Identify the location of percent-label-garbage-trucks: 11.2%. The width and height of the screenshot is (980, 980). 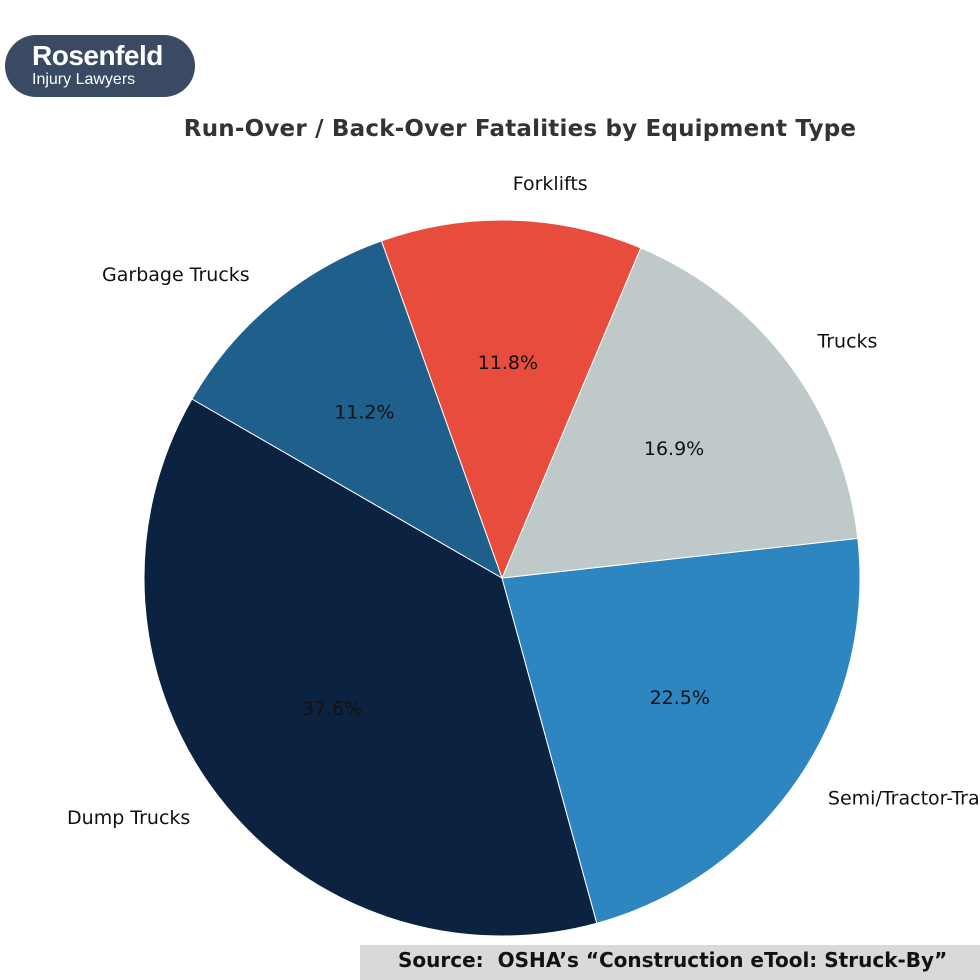
(364, 413).